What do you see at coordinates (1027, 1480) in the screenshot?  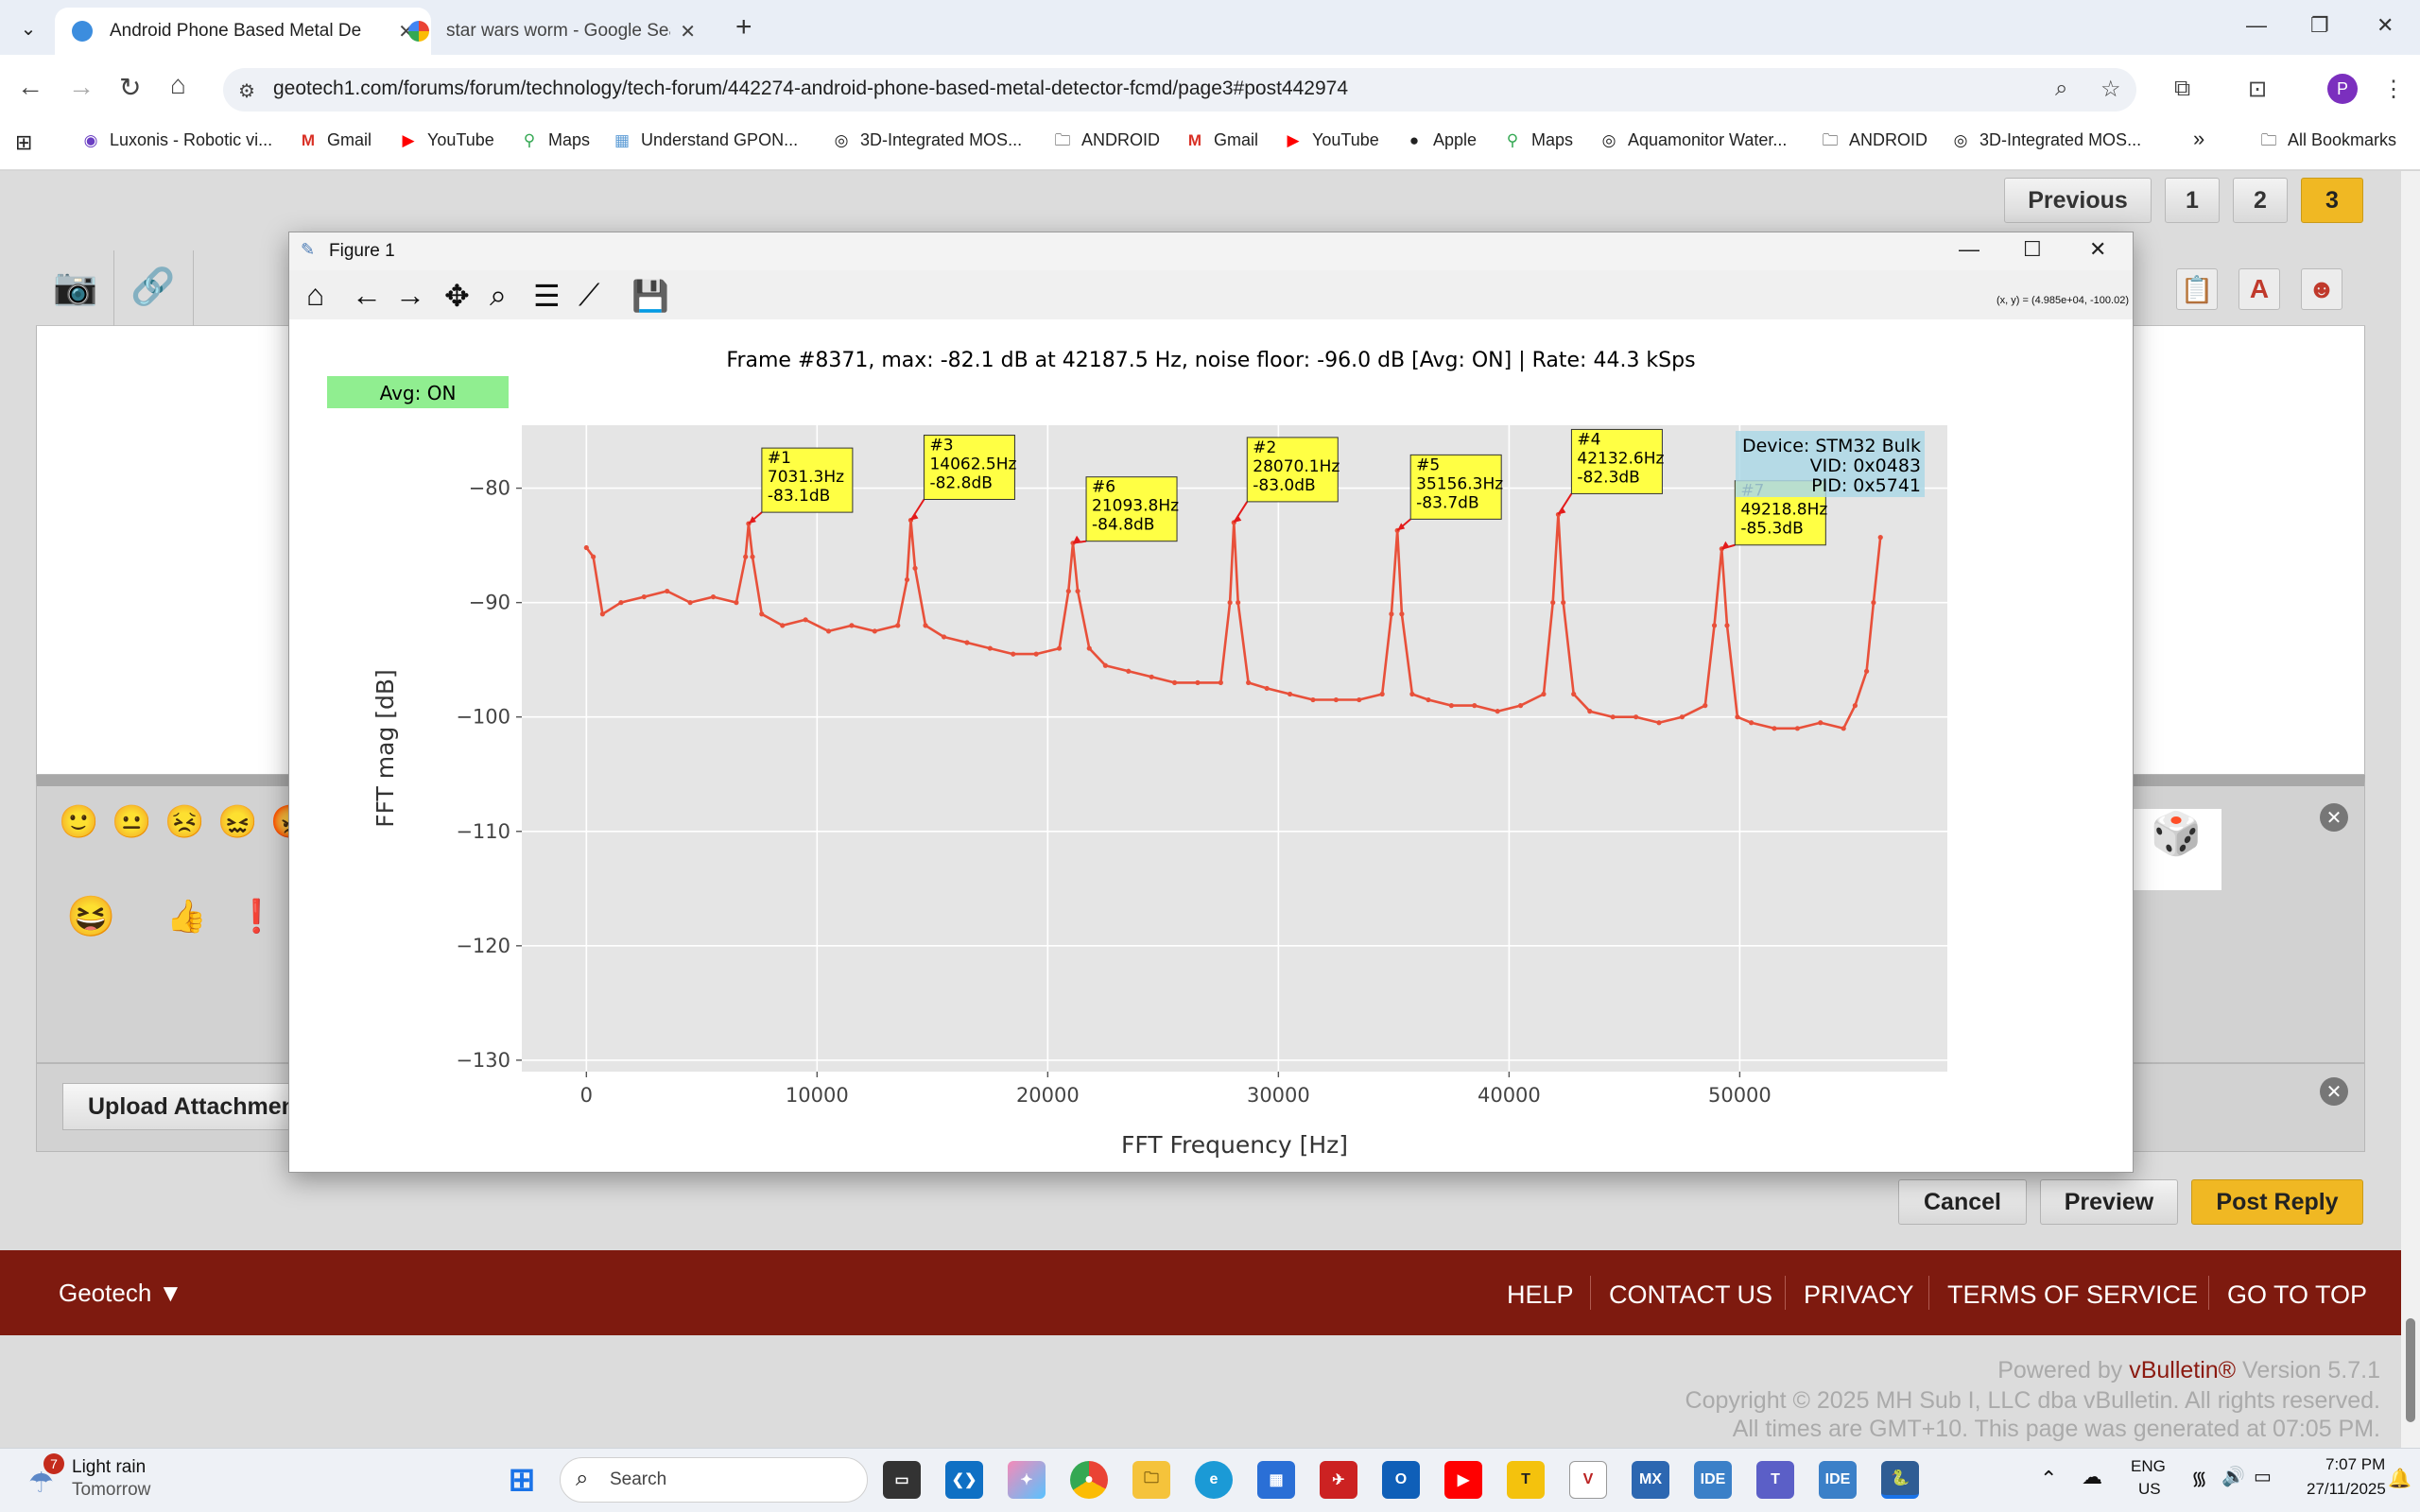 I see `copilot-icon: ✦` at bounding box center [1027, 1480].